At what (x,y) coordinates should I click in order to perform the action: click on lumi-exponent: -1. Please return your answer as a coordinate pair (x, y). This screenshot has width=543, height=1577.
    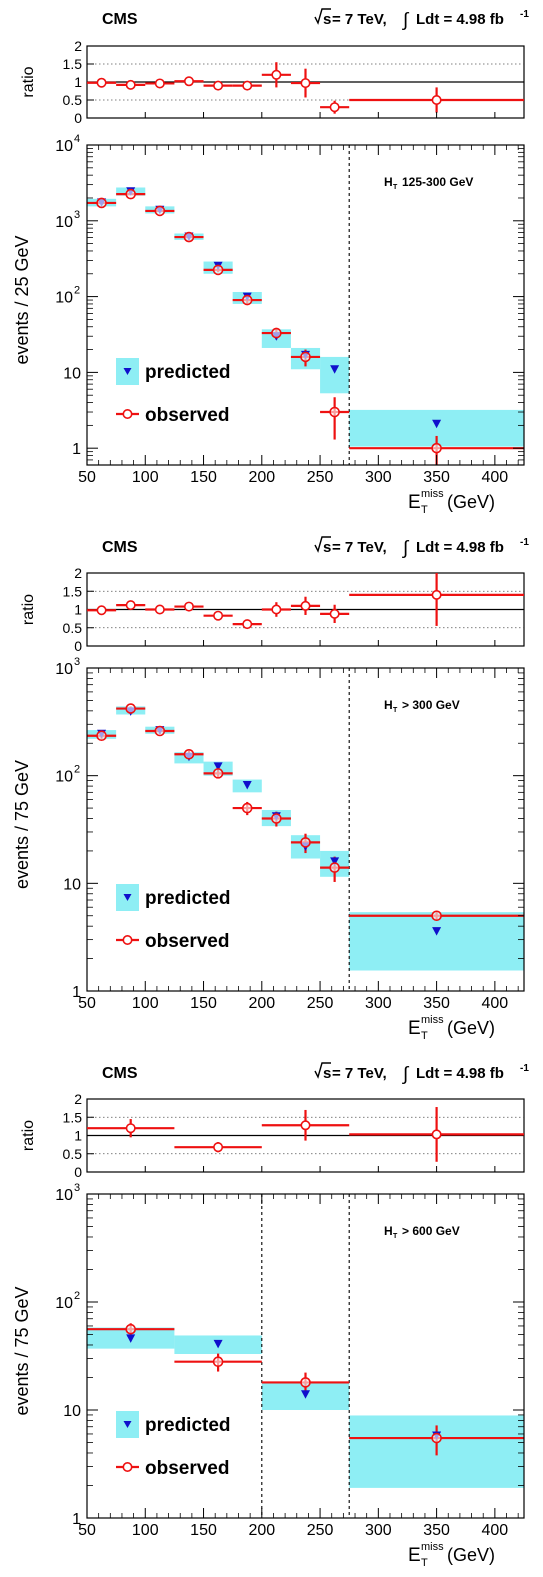
    Looking at the image, I should click on (524, 14).